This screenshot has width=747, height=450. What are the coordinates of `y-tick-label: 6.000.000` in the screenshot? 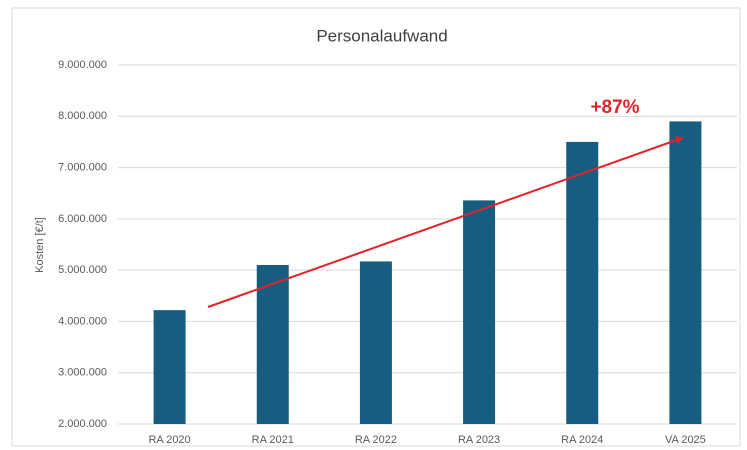 It's located at (82, 219).